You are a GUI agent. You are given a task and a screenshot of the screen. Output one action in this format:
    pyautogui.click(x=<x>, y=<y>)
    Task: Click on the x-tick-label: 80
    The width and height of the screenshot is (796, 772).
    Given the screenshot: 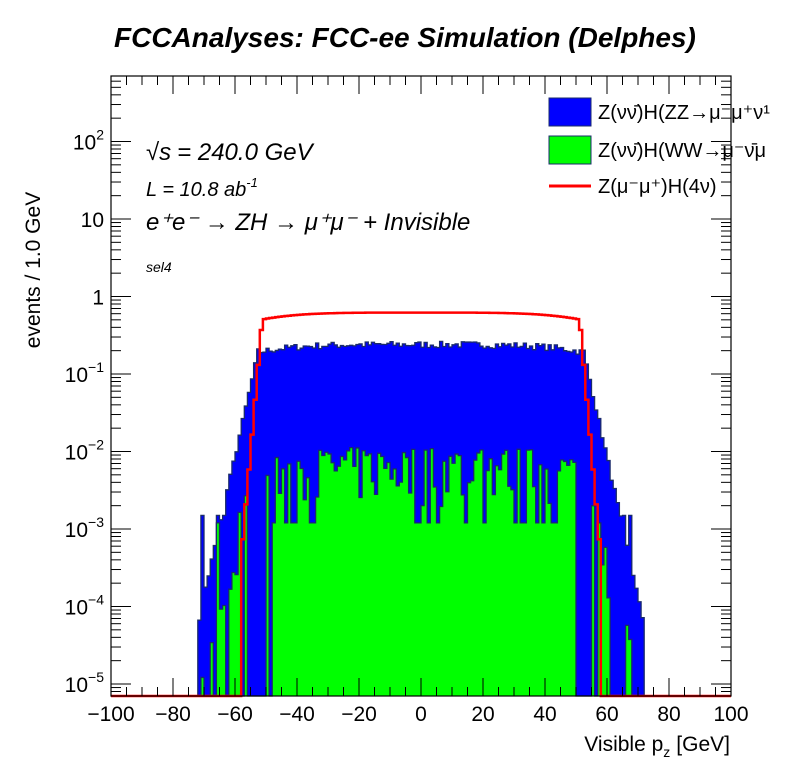 What is the action you would take?
    pyautogui.click(x=668, y=714)
    